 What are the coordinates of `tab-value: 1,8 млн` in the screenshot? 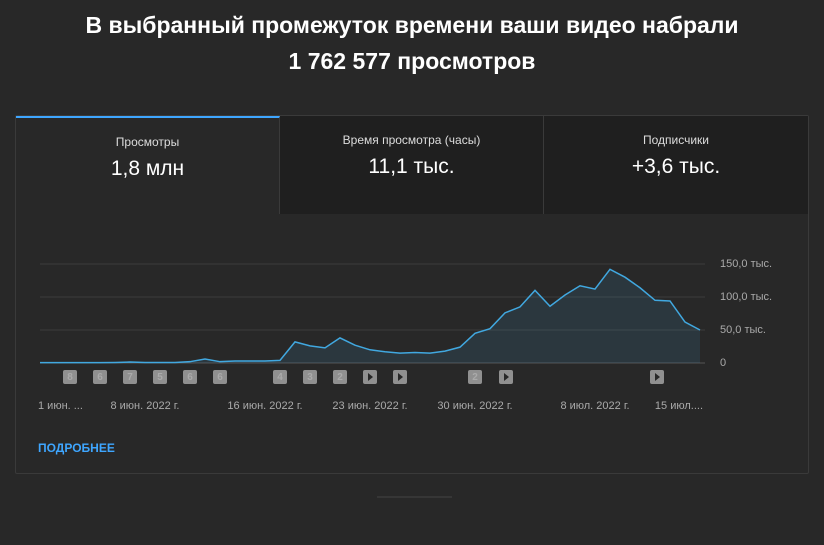 It's located at (147, 168).